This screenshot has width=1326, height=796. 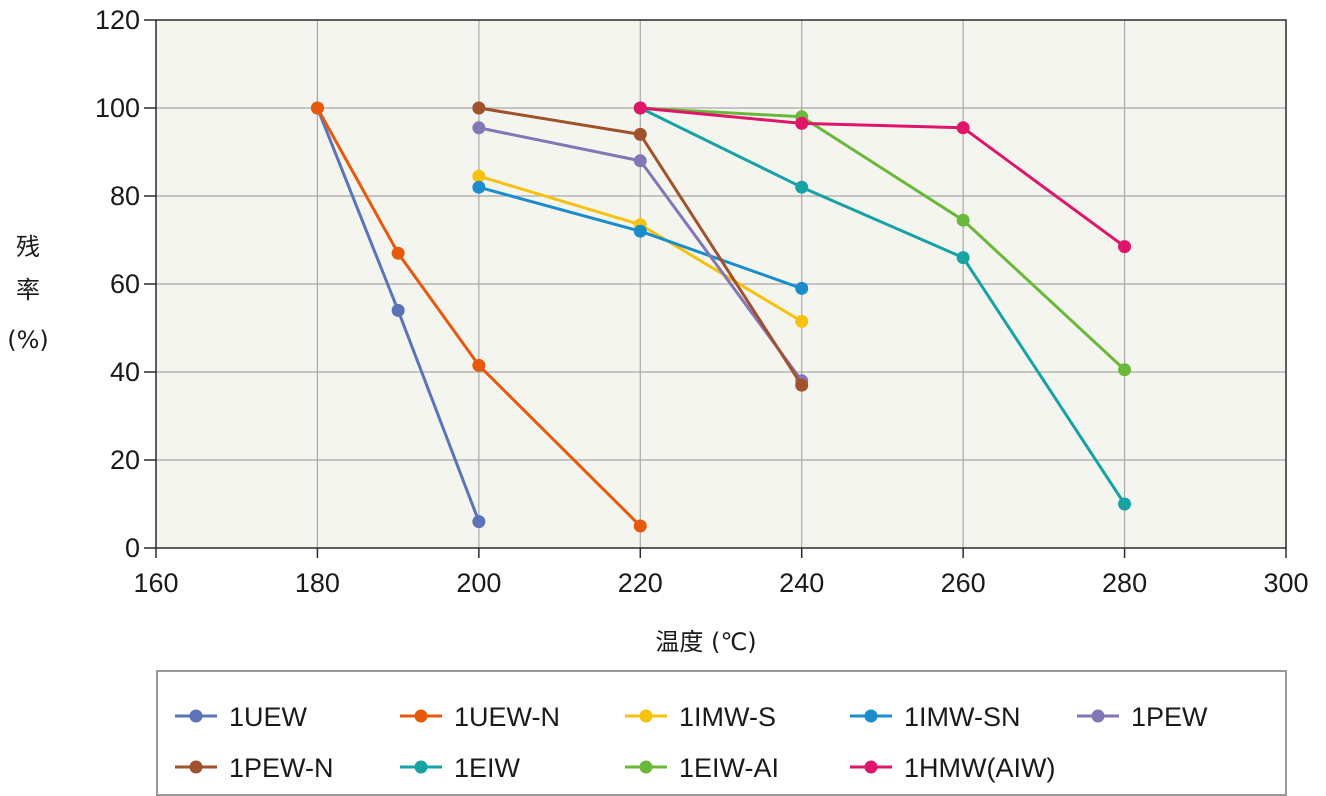 I want to click on legend-box, so click(x=721, y=733).